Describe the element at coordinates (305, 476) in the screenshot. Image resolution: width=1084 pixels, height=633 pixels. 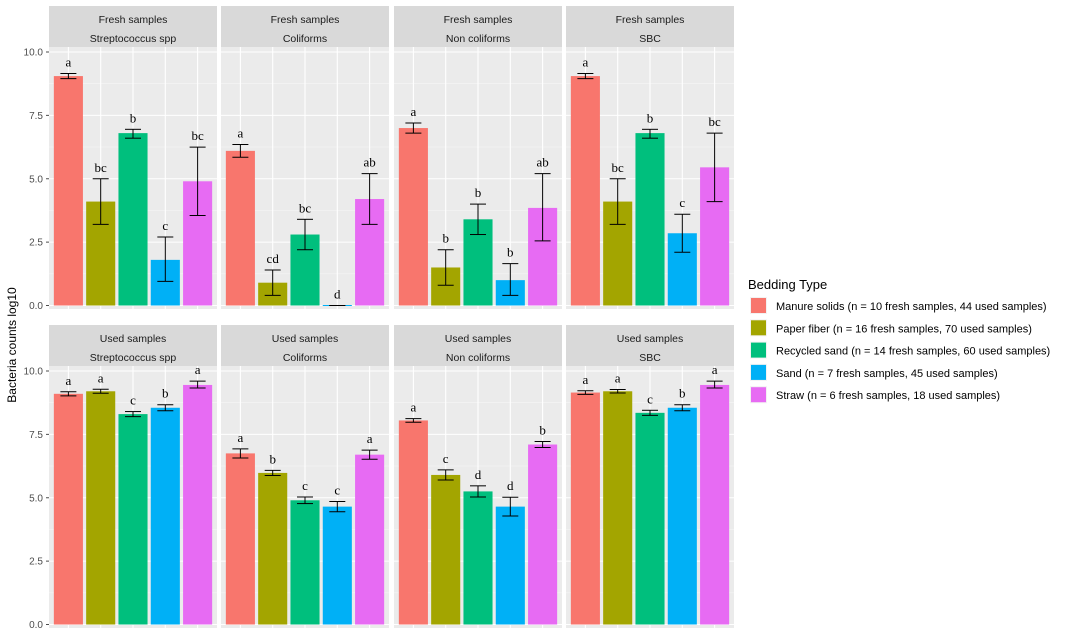
I see `facet-panel: Used samples Coliforms a b c c a` at that location.